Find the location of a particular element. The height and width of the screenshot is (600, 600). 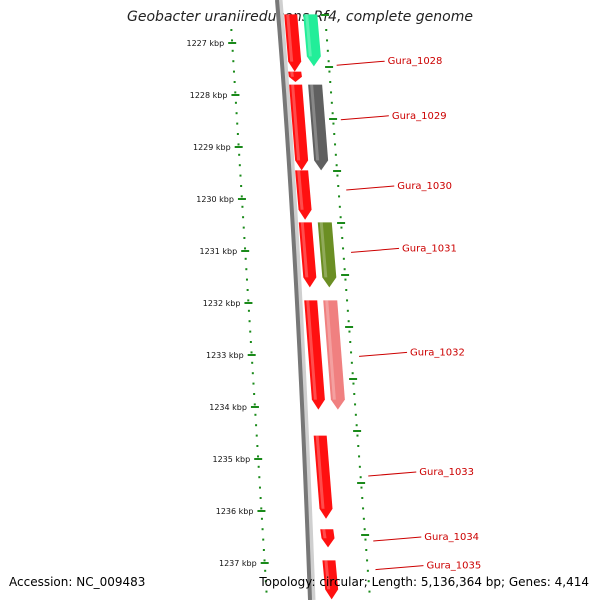

gene-label: Gura_1033 is located at coordinates (446, 472).